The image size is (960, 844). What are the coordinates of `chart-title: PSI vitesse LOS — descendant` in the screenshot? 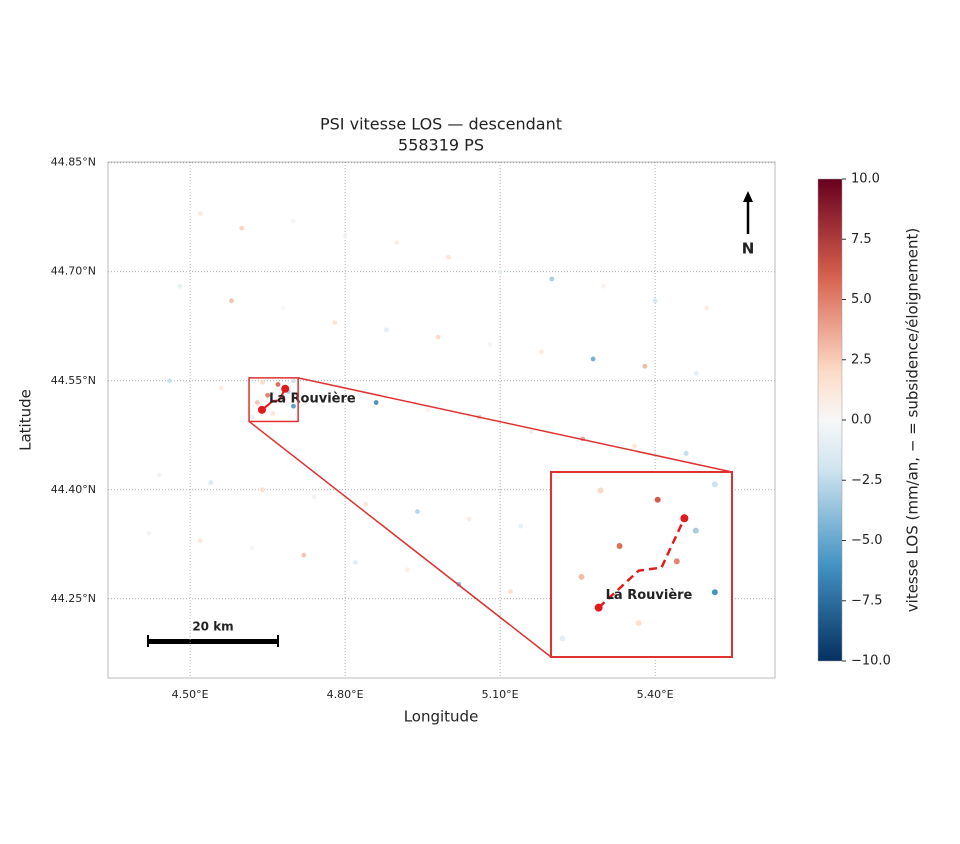 It's located at (441, 124).